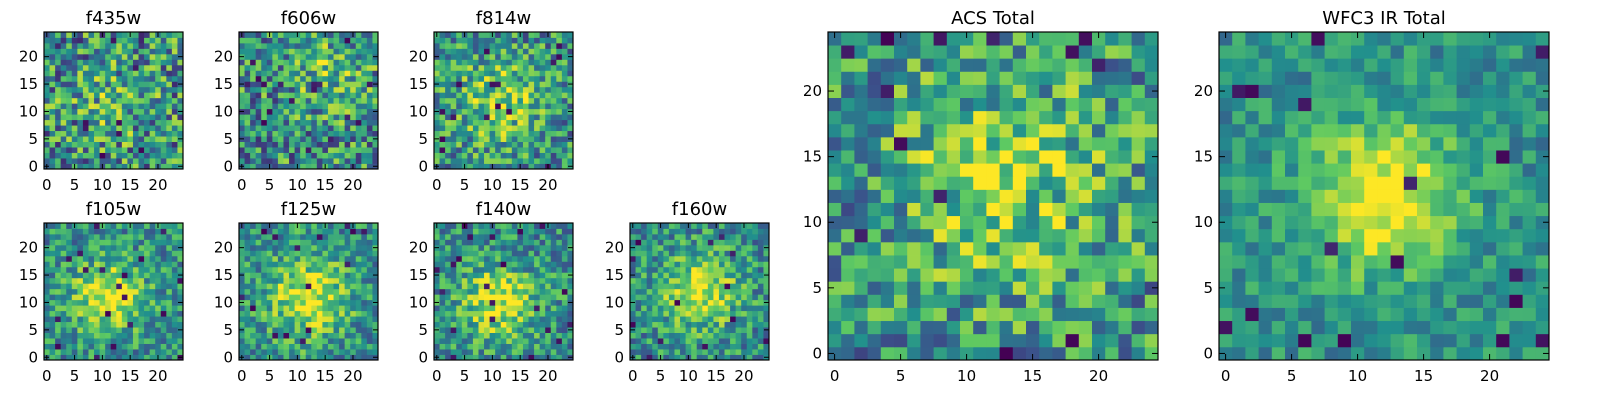  Describe the element at coordinates (423, 139) in the screenshot. I see `y-tick-label: 5` at that location.